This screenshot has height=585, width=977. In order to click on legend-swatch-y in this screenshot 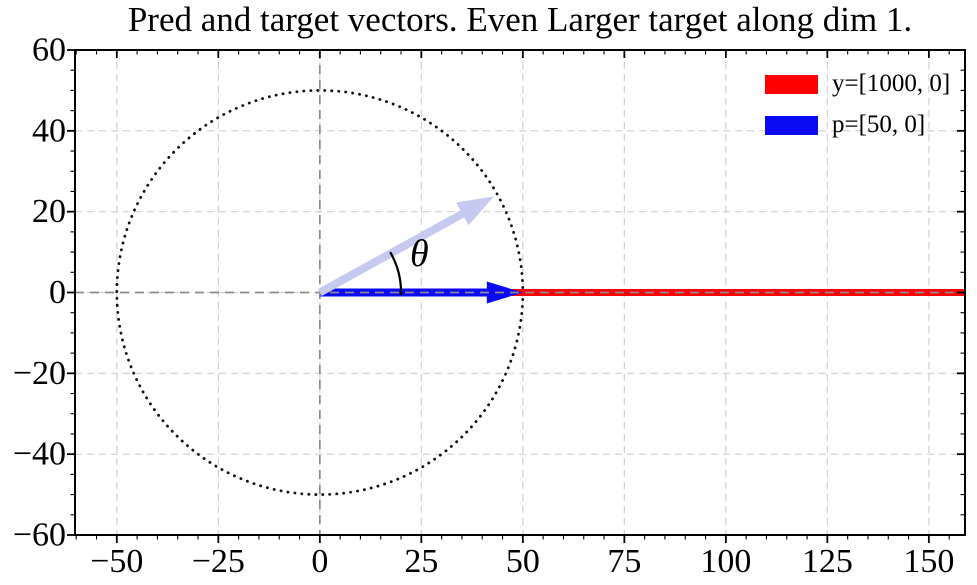, I will do `click(791, 84)`.